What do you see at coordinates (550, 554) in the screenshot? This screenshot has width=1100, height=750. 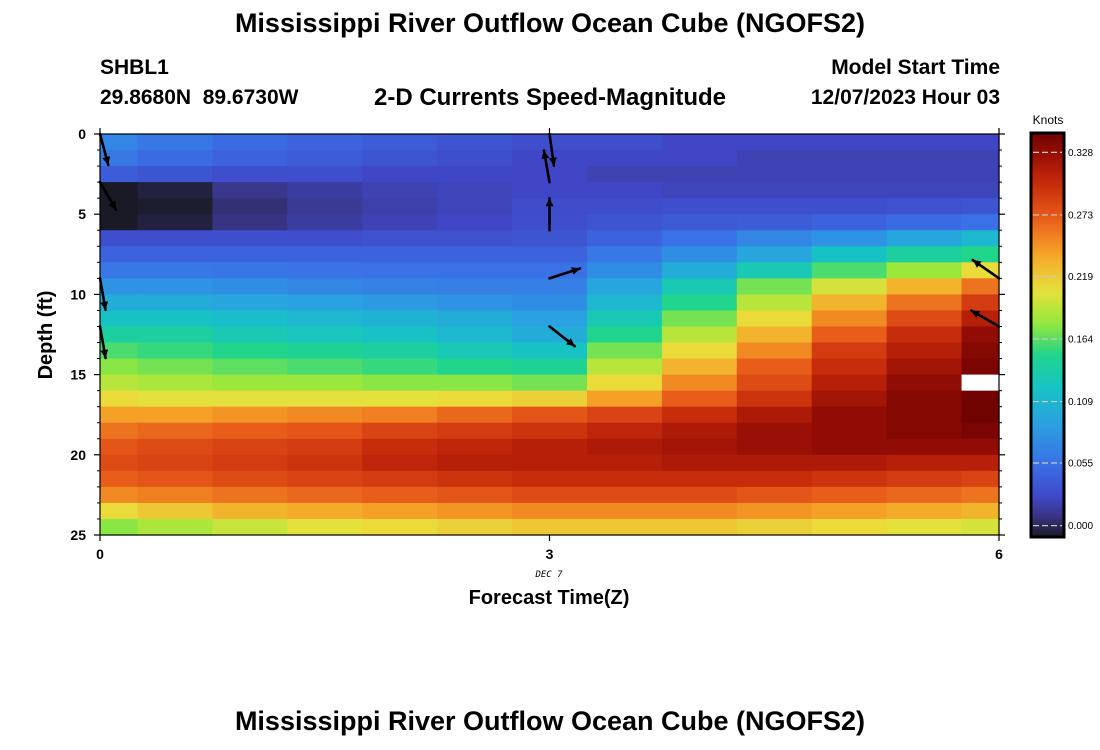 I see `x-tick-label: 3` at bounding box center [550, 554].